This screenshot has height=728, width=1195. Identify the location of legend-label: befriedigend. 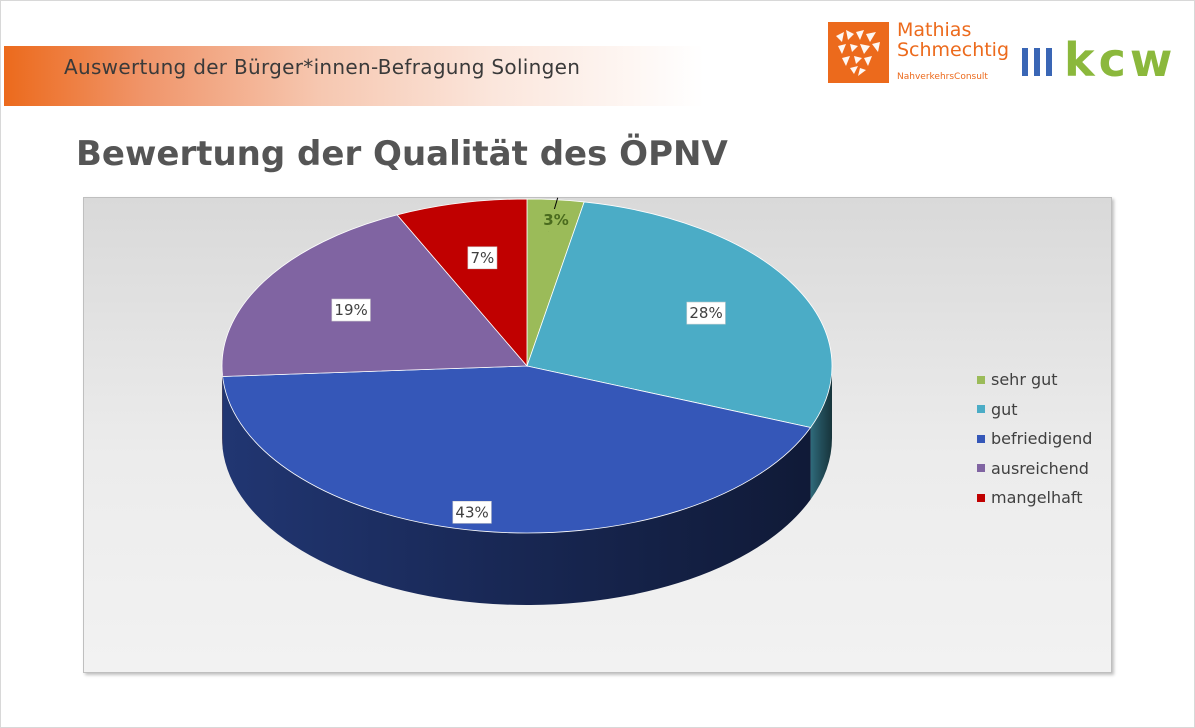
(1042, 439).